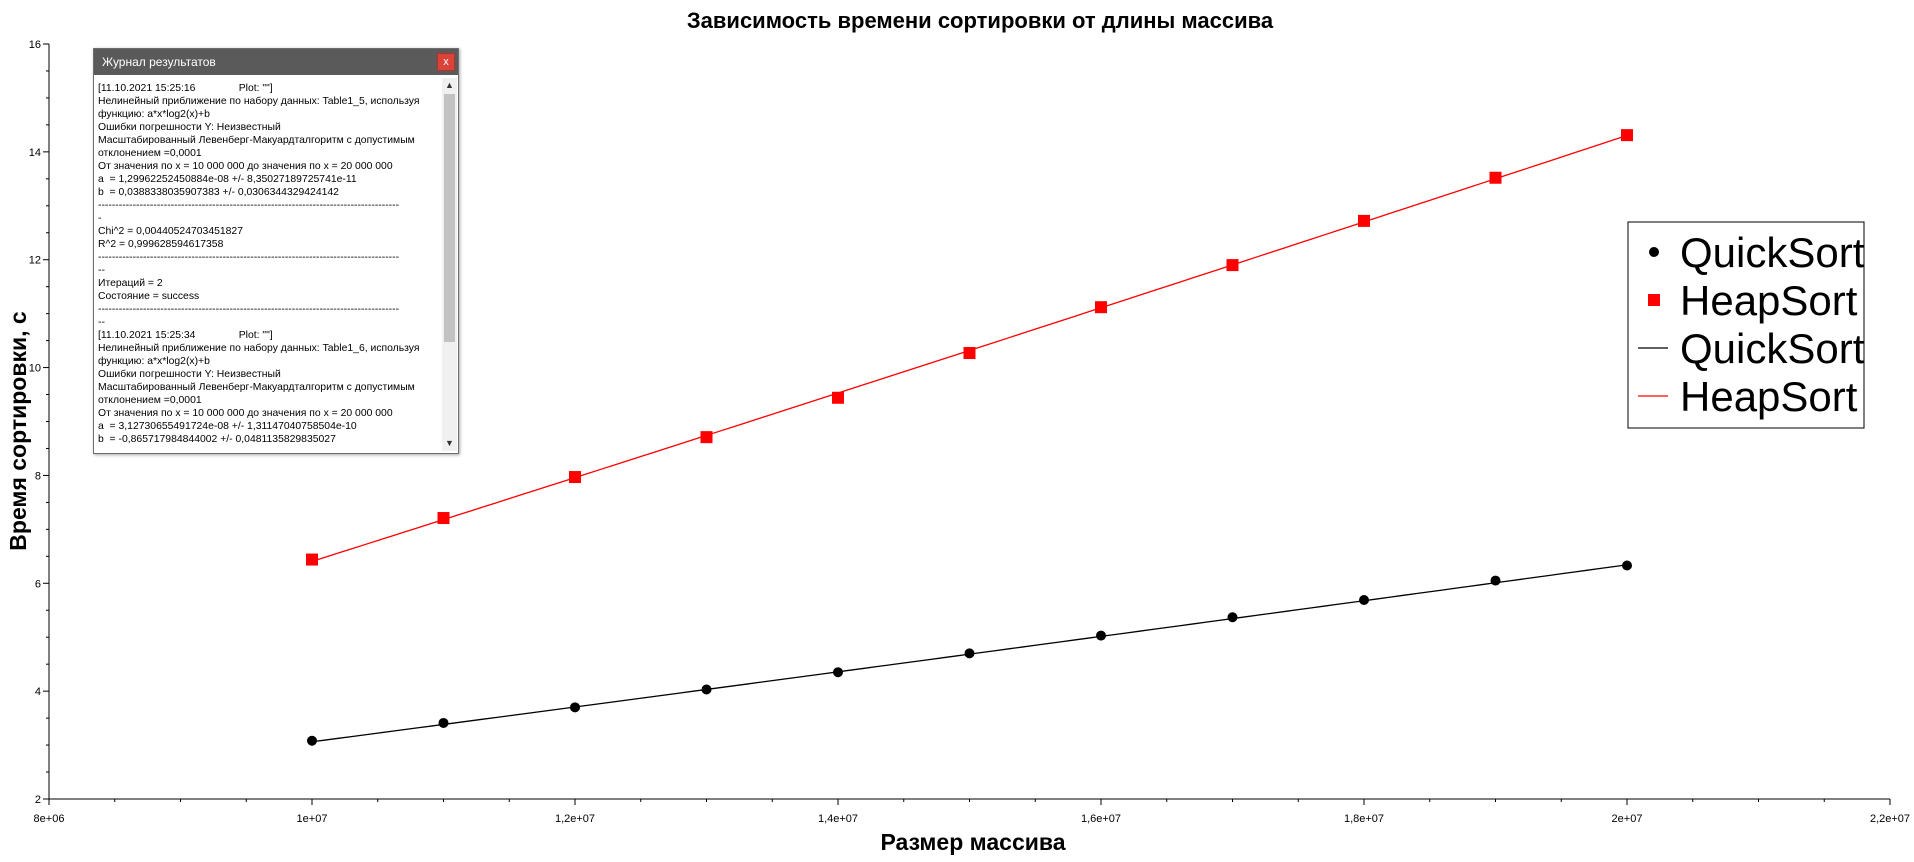  Describe the element at coordinates (276, 62) in the screenshot. I see `log-title-bar: Журнал результатов x` at that location.